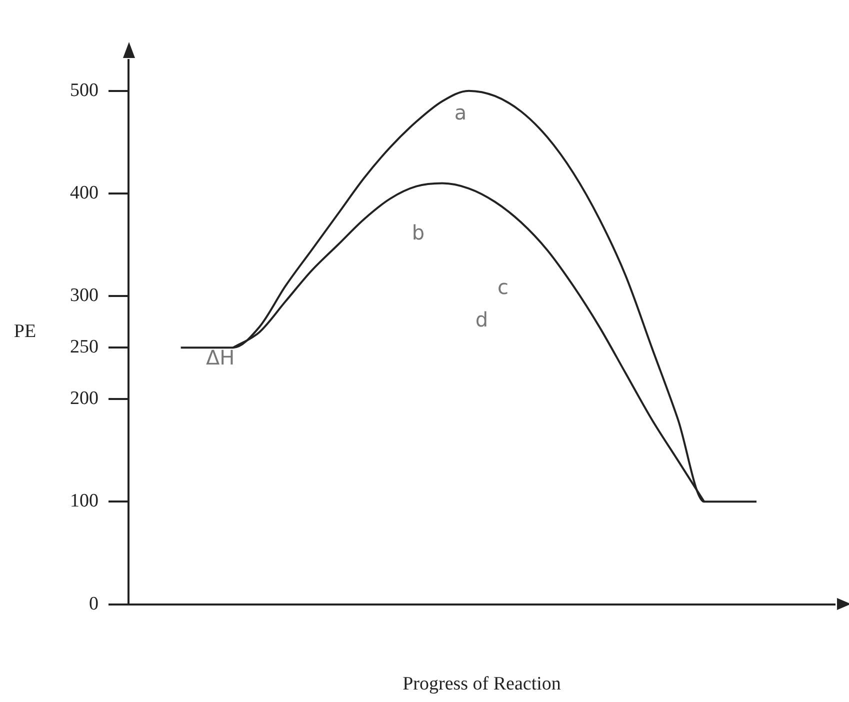 This screenshot has width=849, height=702. What do you see at coordinates (84, 90) in the screenshot?
I see `y-tick-label: 500` at bounding box center [84, 90].